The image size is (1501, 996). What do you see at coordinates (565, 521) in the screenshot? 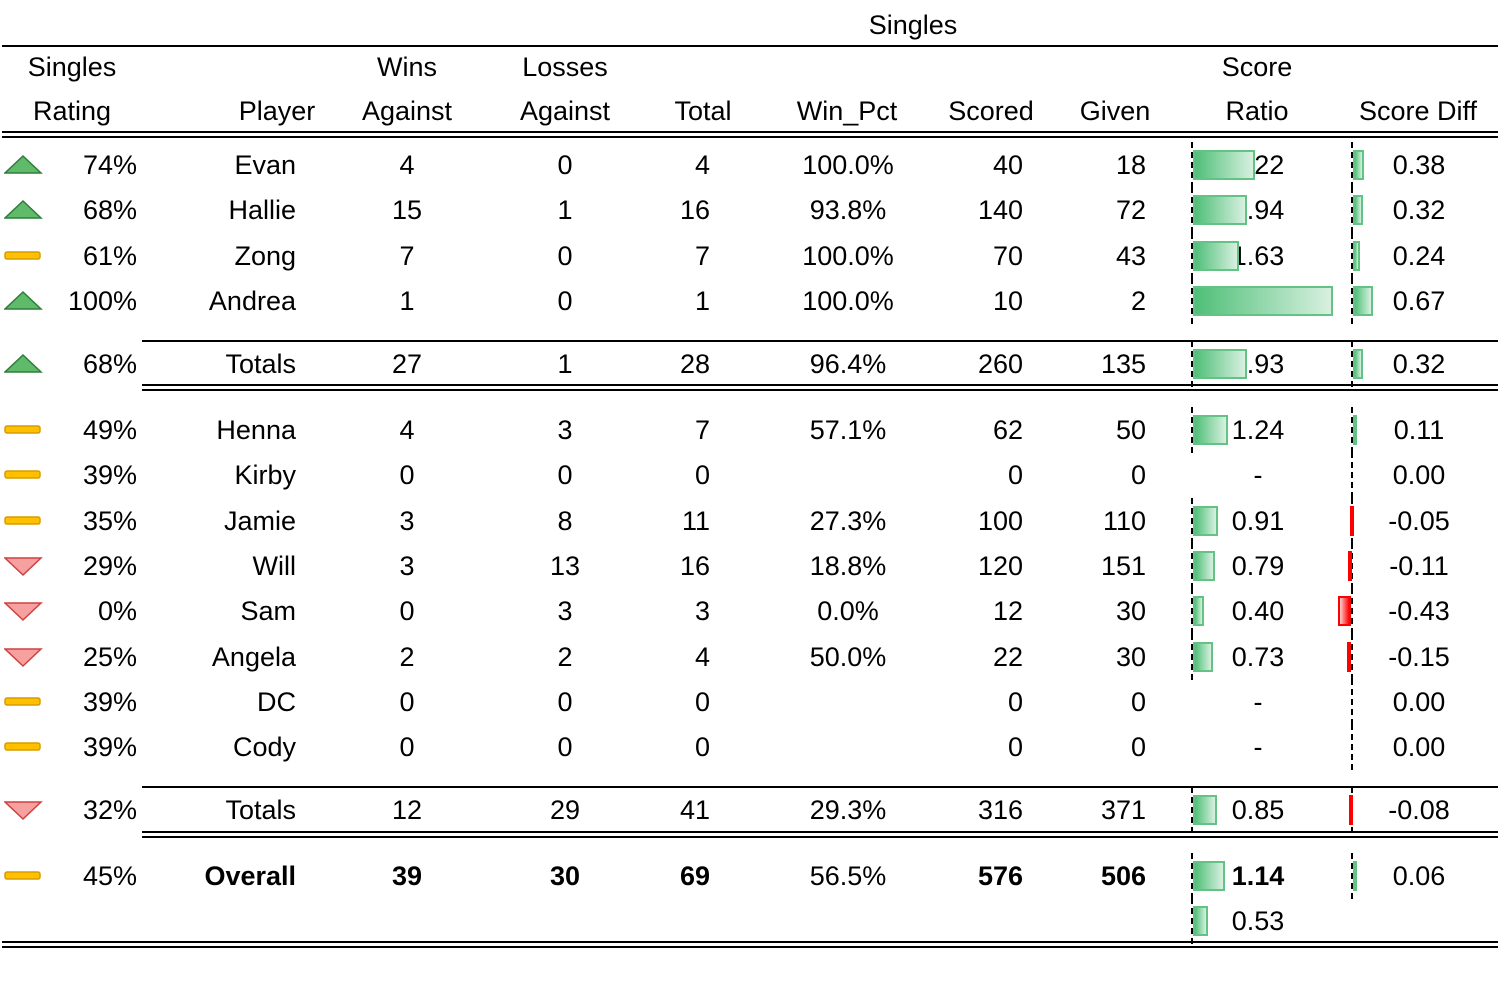
I see `cell: 8` at bounding box center [565, 521].